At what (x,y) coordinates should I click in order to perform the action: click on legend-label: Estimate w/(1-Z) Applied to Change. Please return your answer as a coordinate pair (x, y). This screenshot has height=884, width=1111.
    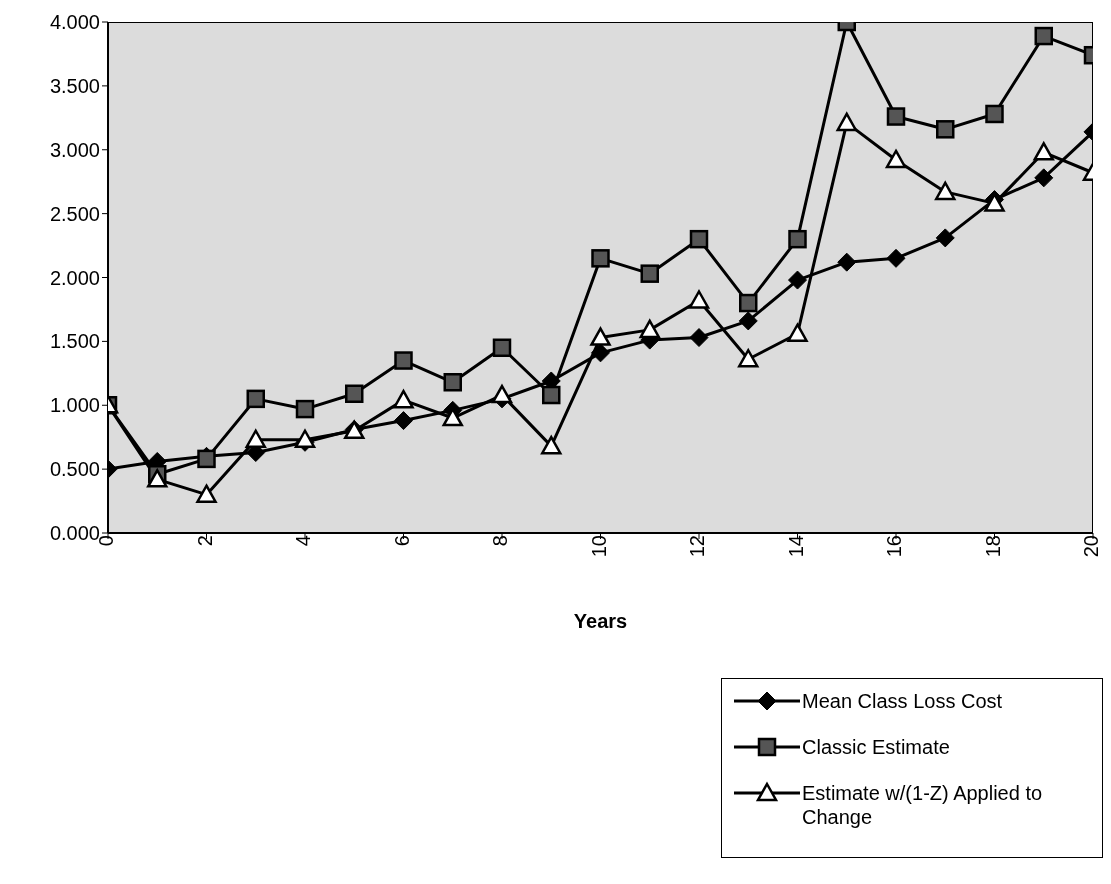
    Looking at the image, I should click on (923, 805).